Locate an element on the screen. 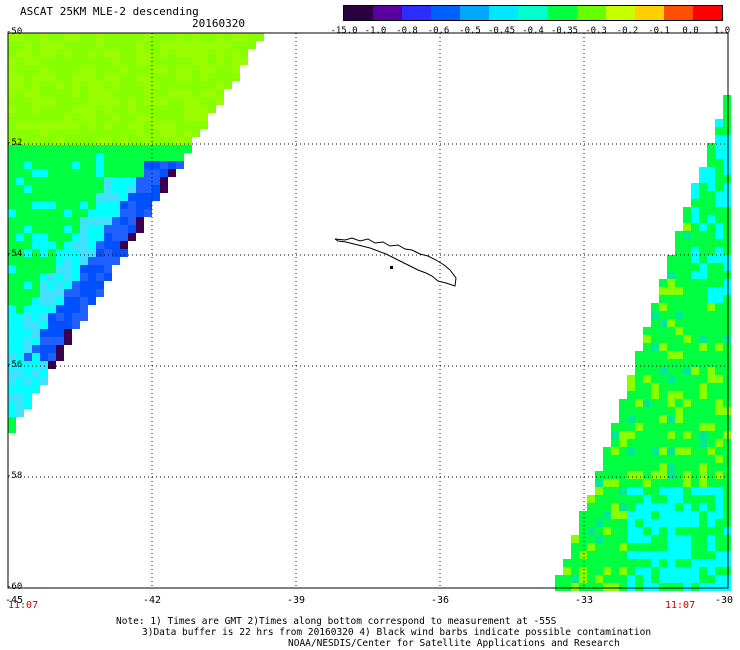  color-scale-tick-label: -0.1 is located at coordinates (659, 31).